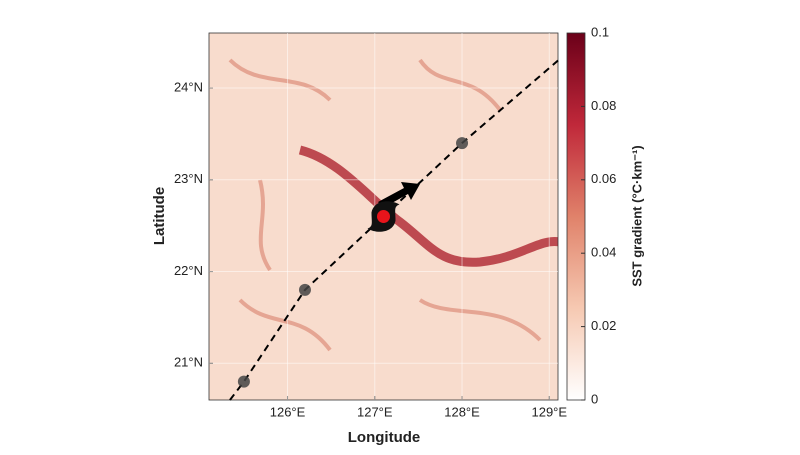  I want to click on colorbar-tick-label: 0.02, so click(603, 325).